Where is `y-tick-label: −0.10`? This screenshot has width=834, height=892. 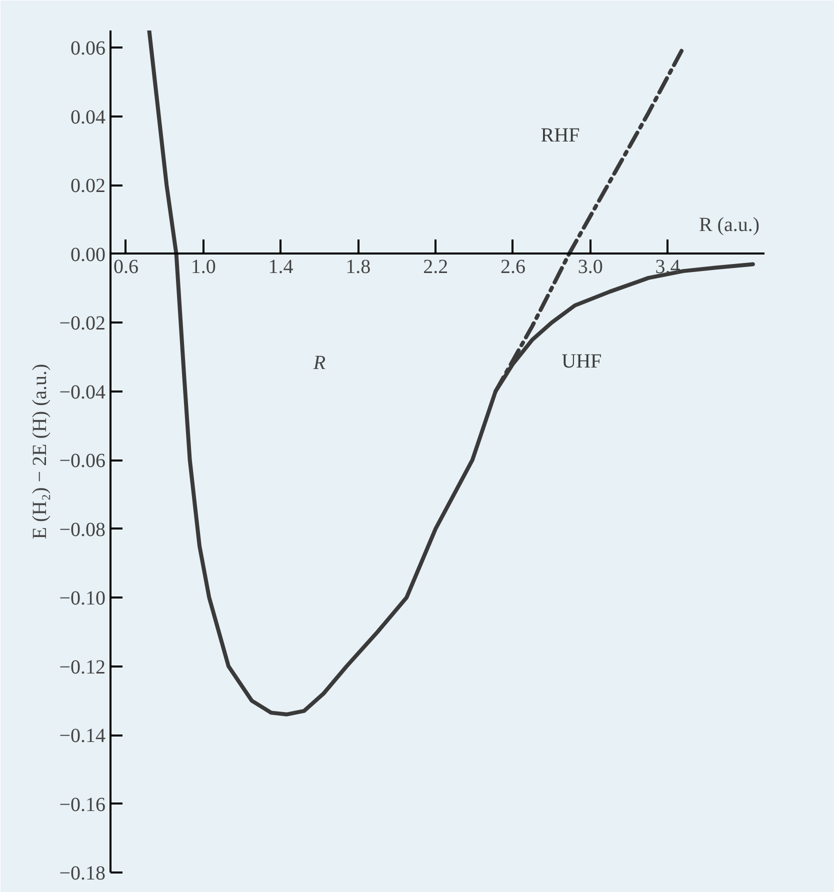
y-tick-label: −0.10 is located at coordinates (82, 599).